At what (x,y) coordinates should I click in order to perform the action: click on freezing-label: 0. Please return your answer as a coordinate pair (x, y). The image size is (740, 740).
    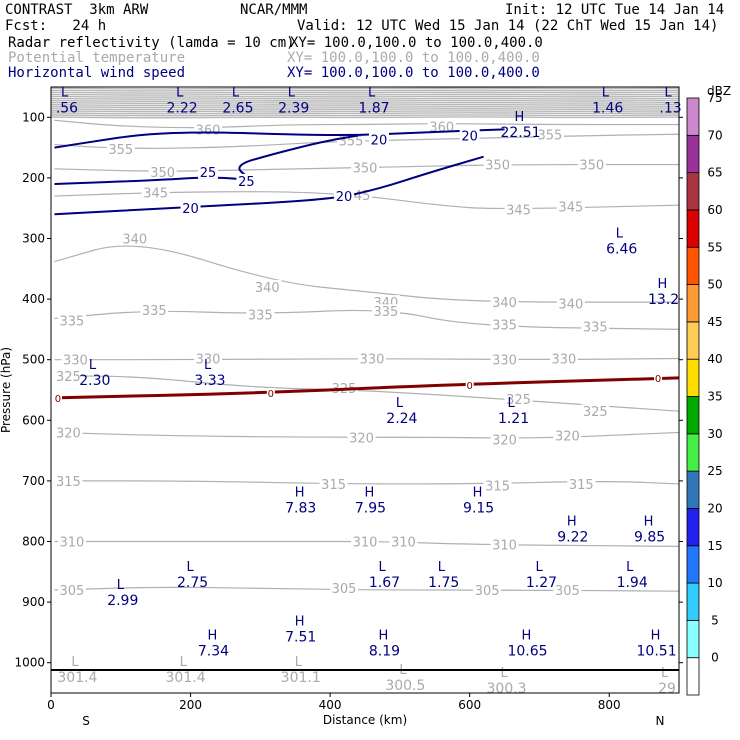
    Looking at the image, I should click on (658, 379).